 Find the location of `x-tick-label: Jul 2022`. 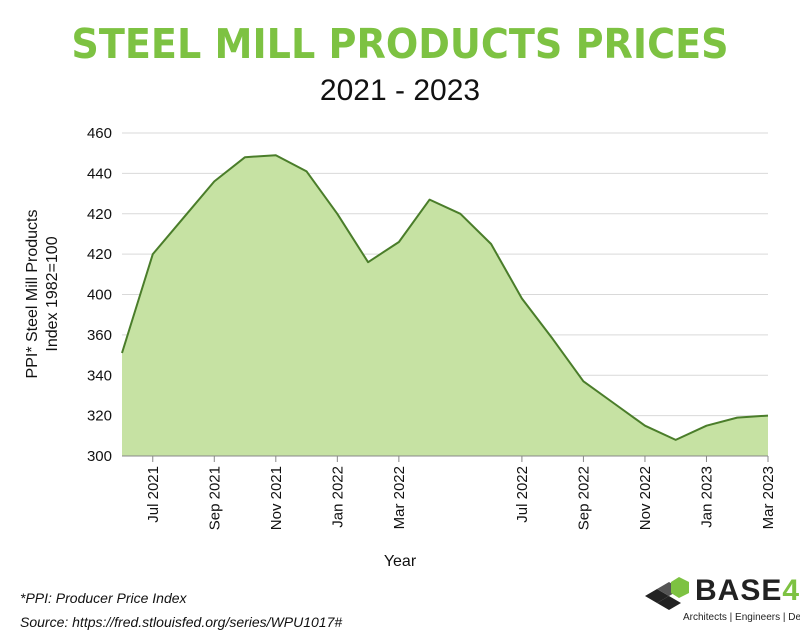

x-tick-label: Jul 2022 is located at coordinates (522, 494).